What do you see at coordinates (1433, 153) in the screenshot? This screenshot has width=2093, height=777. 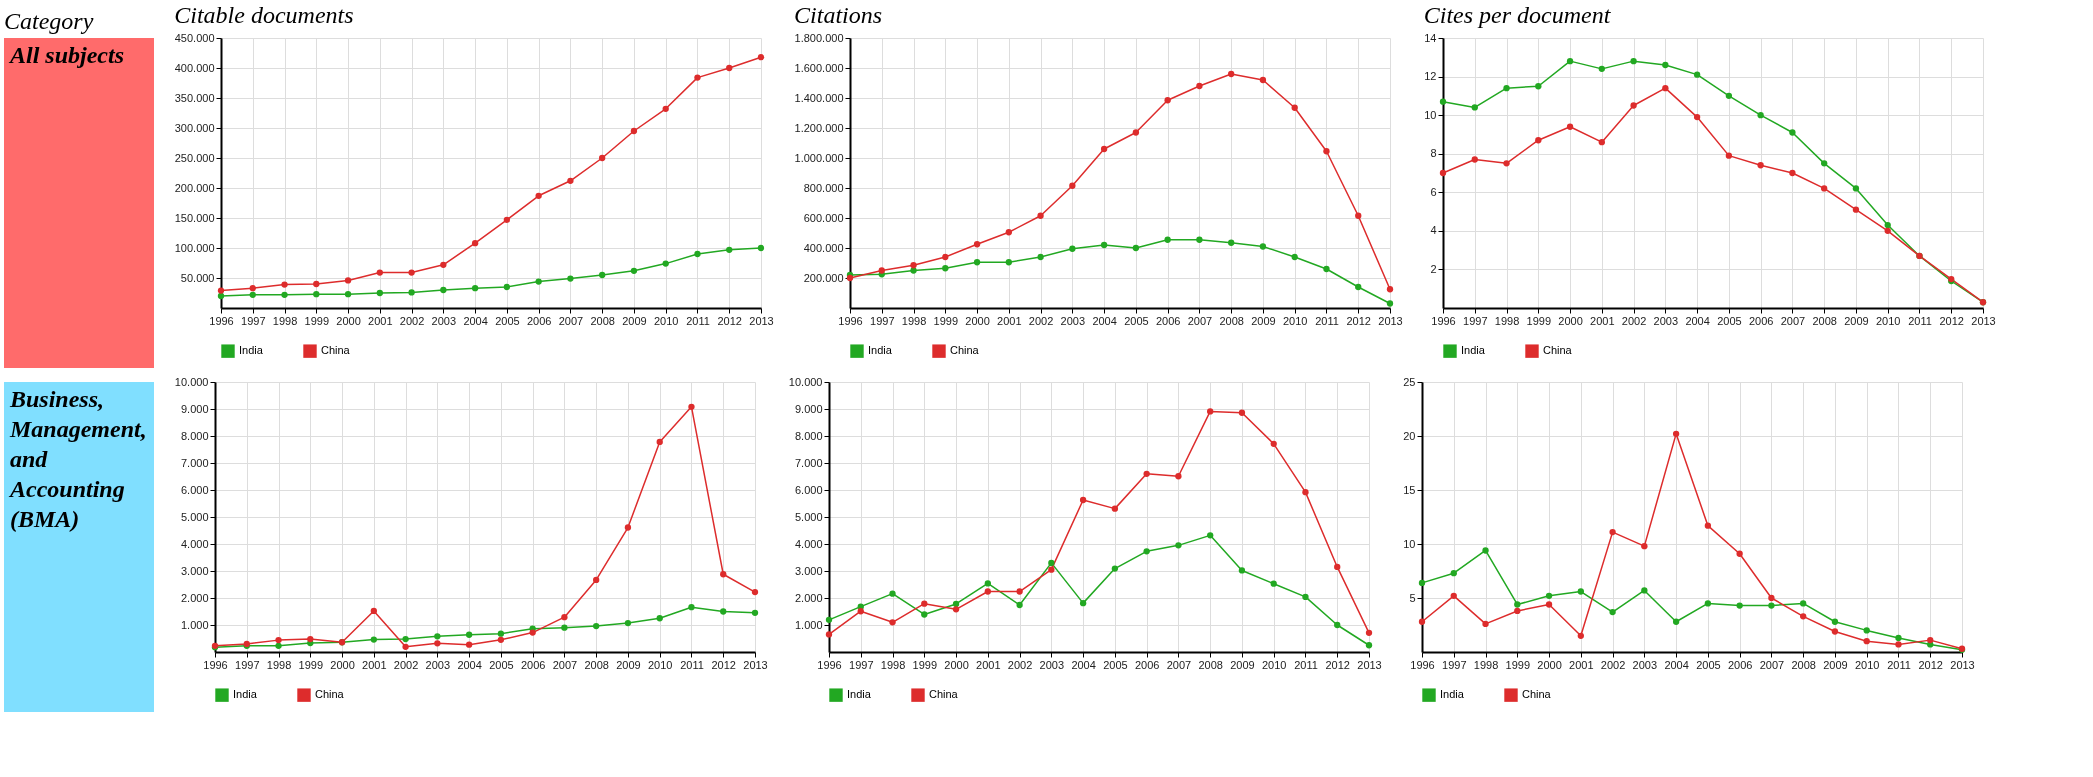 I see `y-tick-label: 8` at bounding box center [1433, 153].